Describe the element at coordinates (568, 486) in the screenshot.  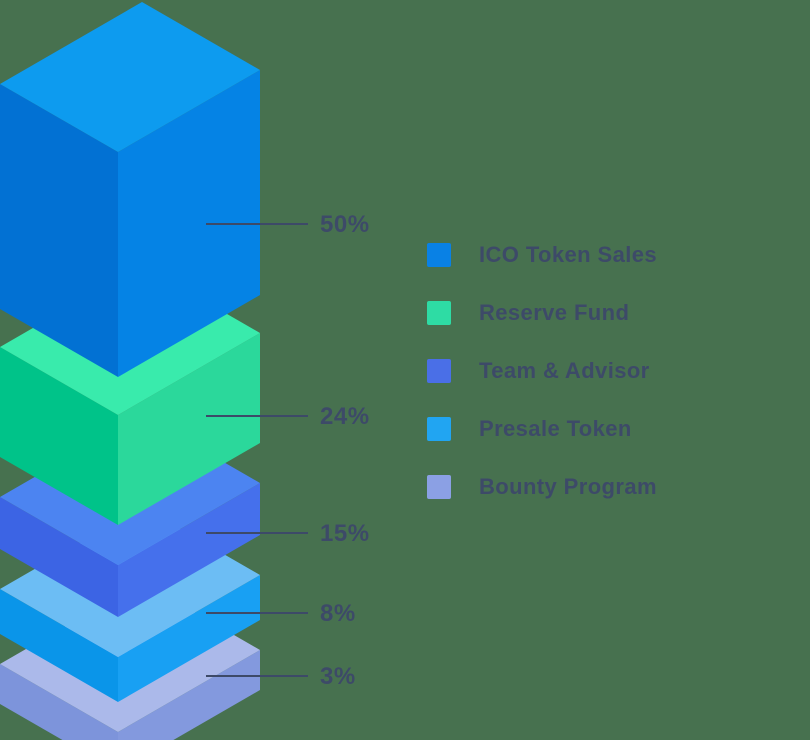
I see `legend-label-bounty-program: Bounty Program` at that location.